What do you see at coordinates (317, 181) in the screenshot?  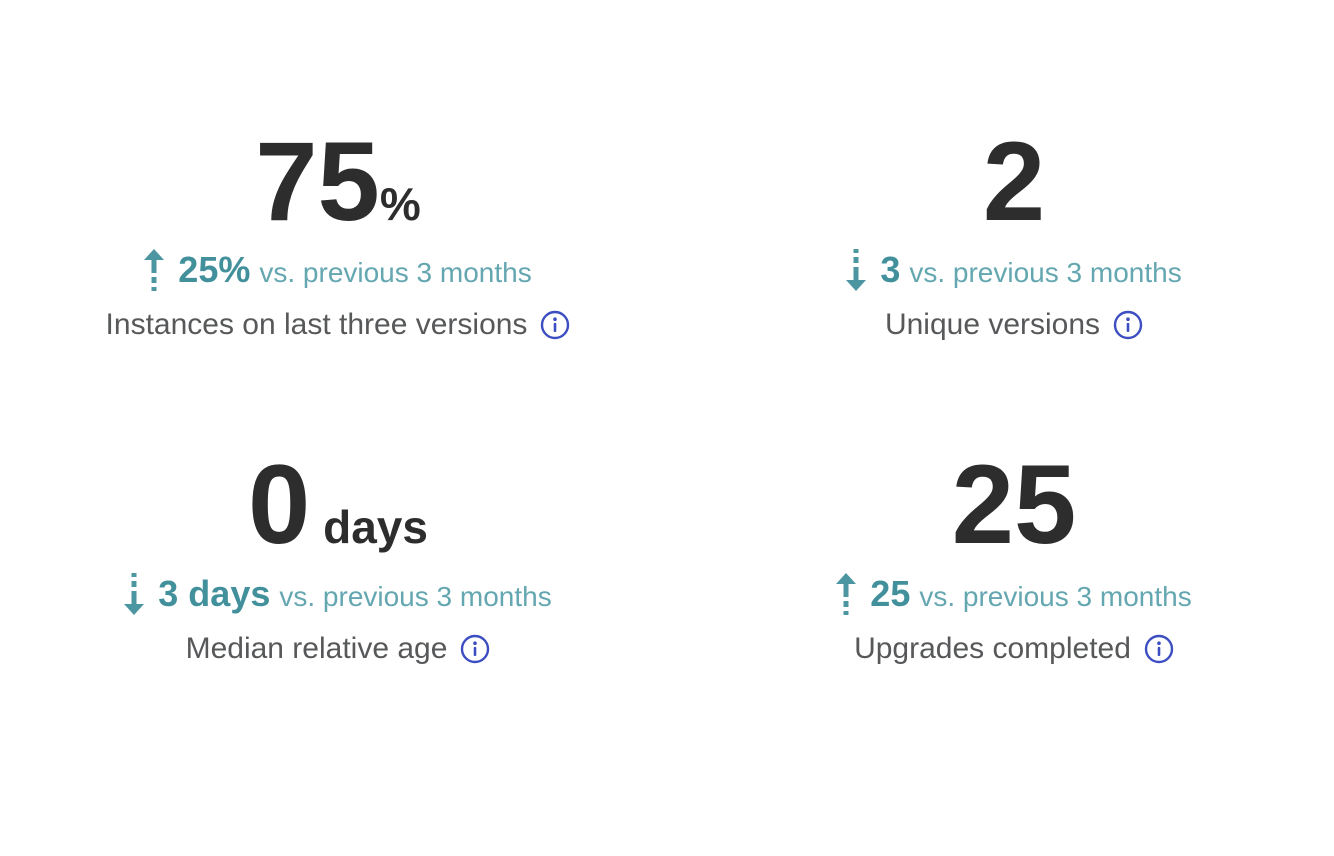 I see `metric-value: 75` at bounding box center [317, 181].